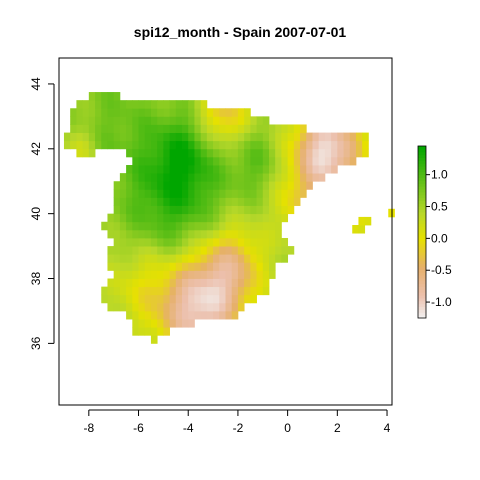 This screenshot has height=480, width=480. What do you see at coordinates (439, 238) in the screenshot?
I see `legend-tick-label: 0.0` at bounding box center [439, 238].